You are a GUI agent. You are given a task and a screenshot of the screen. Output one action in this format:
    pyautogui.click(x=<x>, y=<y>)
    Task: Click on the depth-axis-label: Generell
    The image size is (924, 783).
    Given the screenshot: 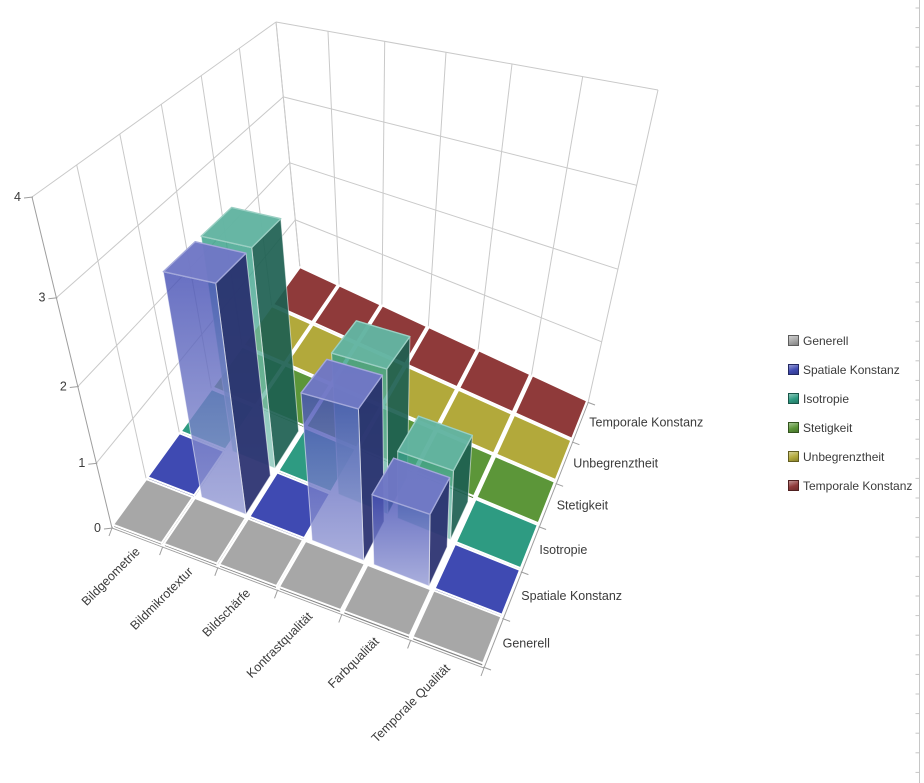 What is the action you would take?
    pyautogui.click(x=526, y=644)
    